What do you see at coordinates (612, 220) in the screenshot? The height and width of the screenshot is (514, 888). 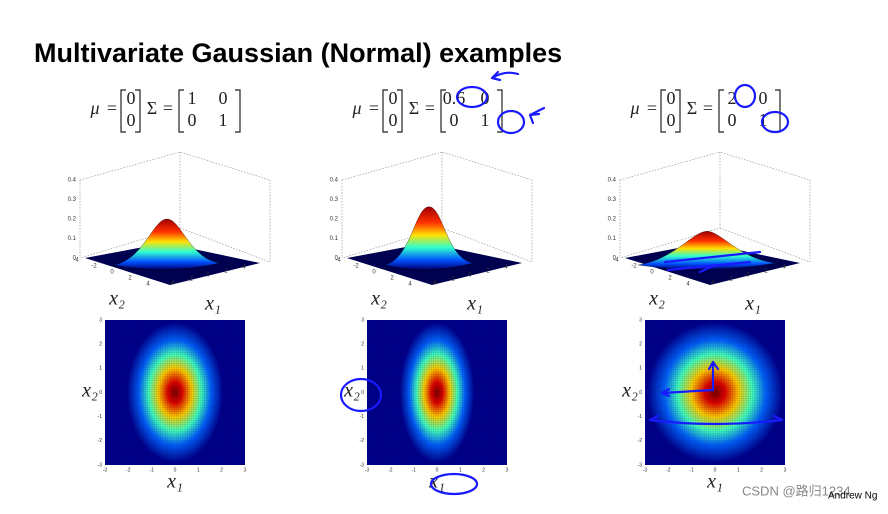 I see `z-tick-label: 0.2` at bounding box center [612, 220].